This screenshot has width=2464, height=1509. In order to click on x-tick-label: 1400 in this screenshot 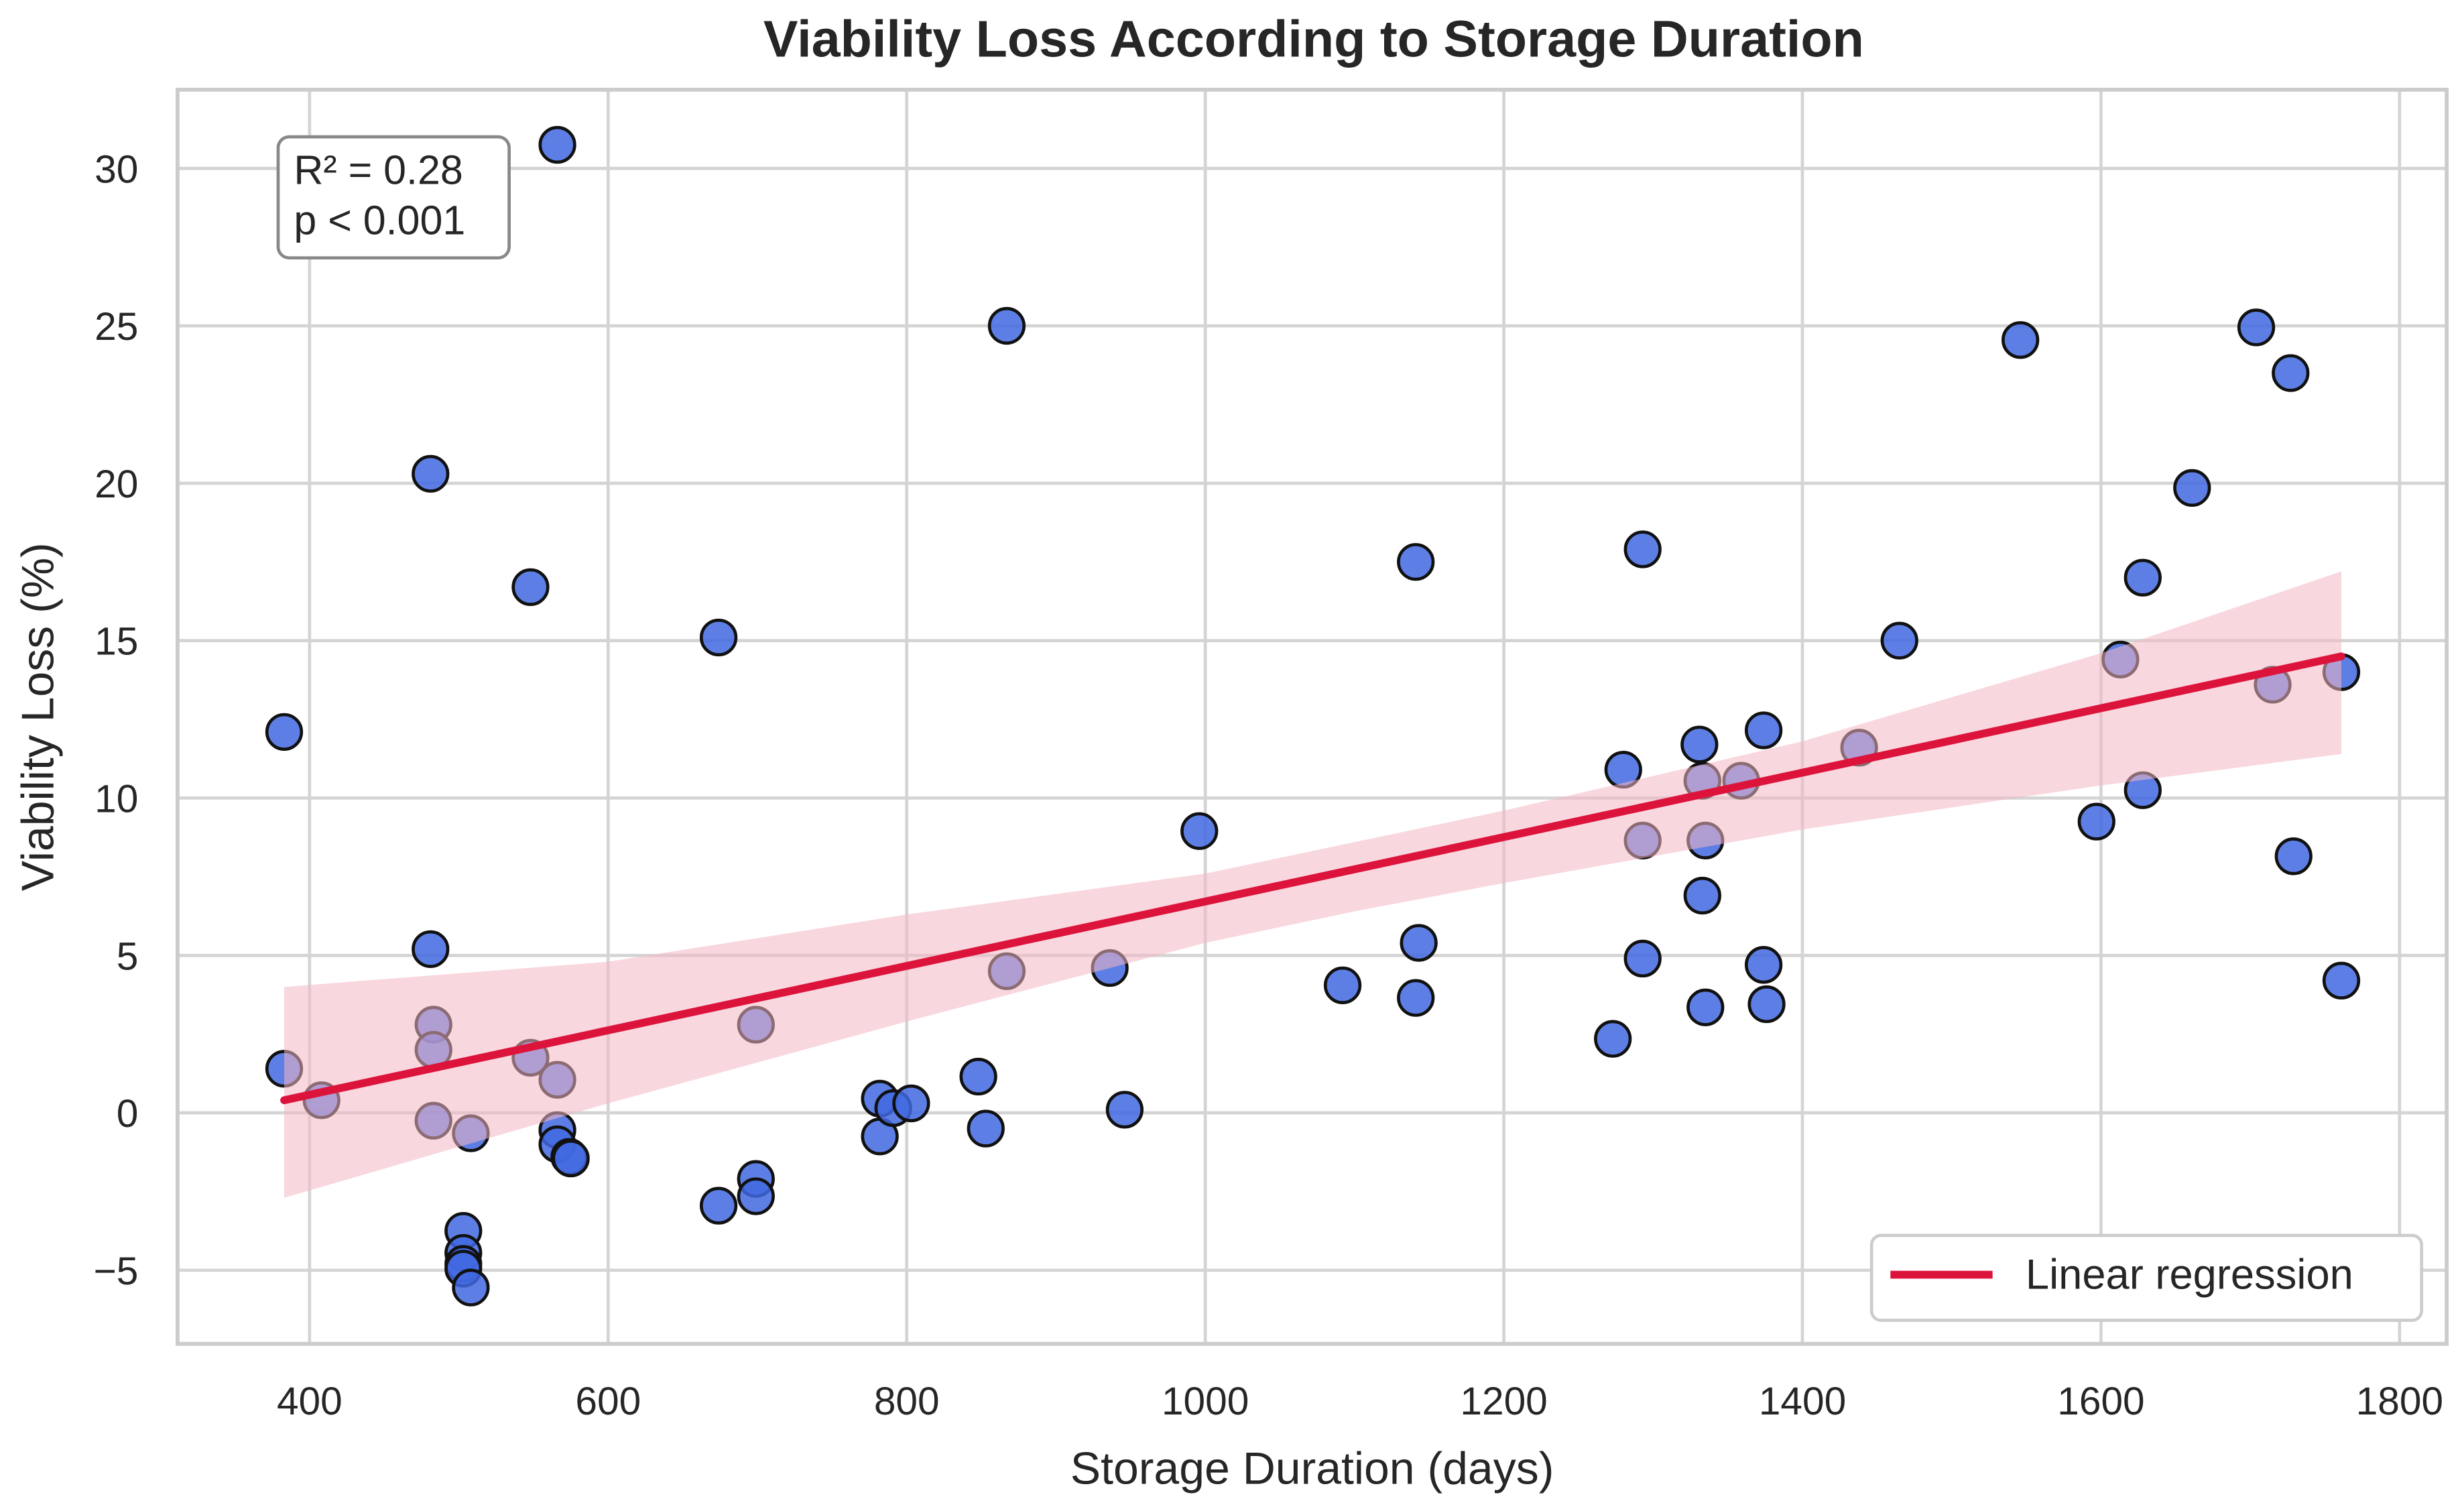, I will do `click(1802, 1402)`.